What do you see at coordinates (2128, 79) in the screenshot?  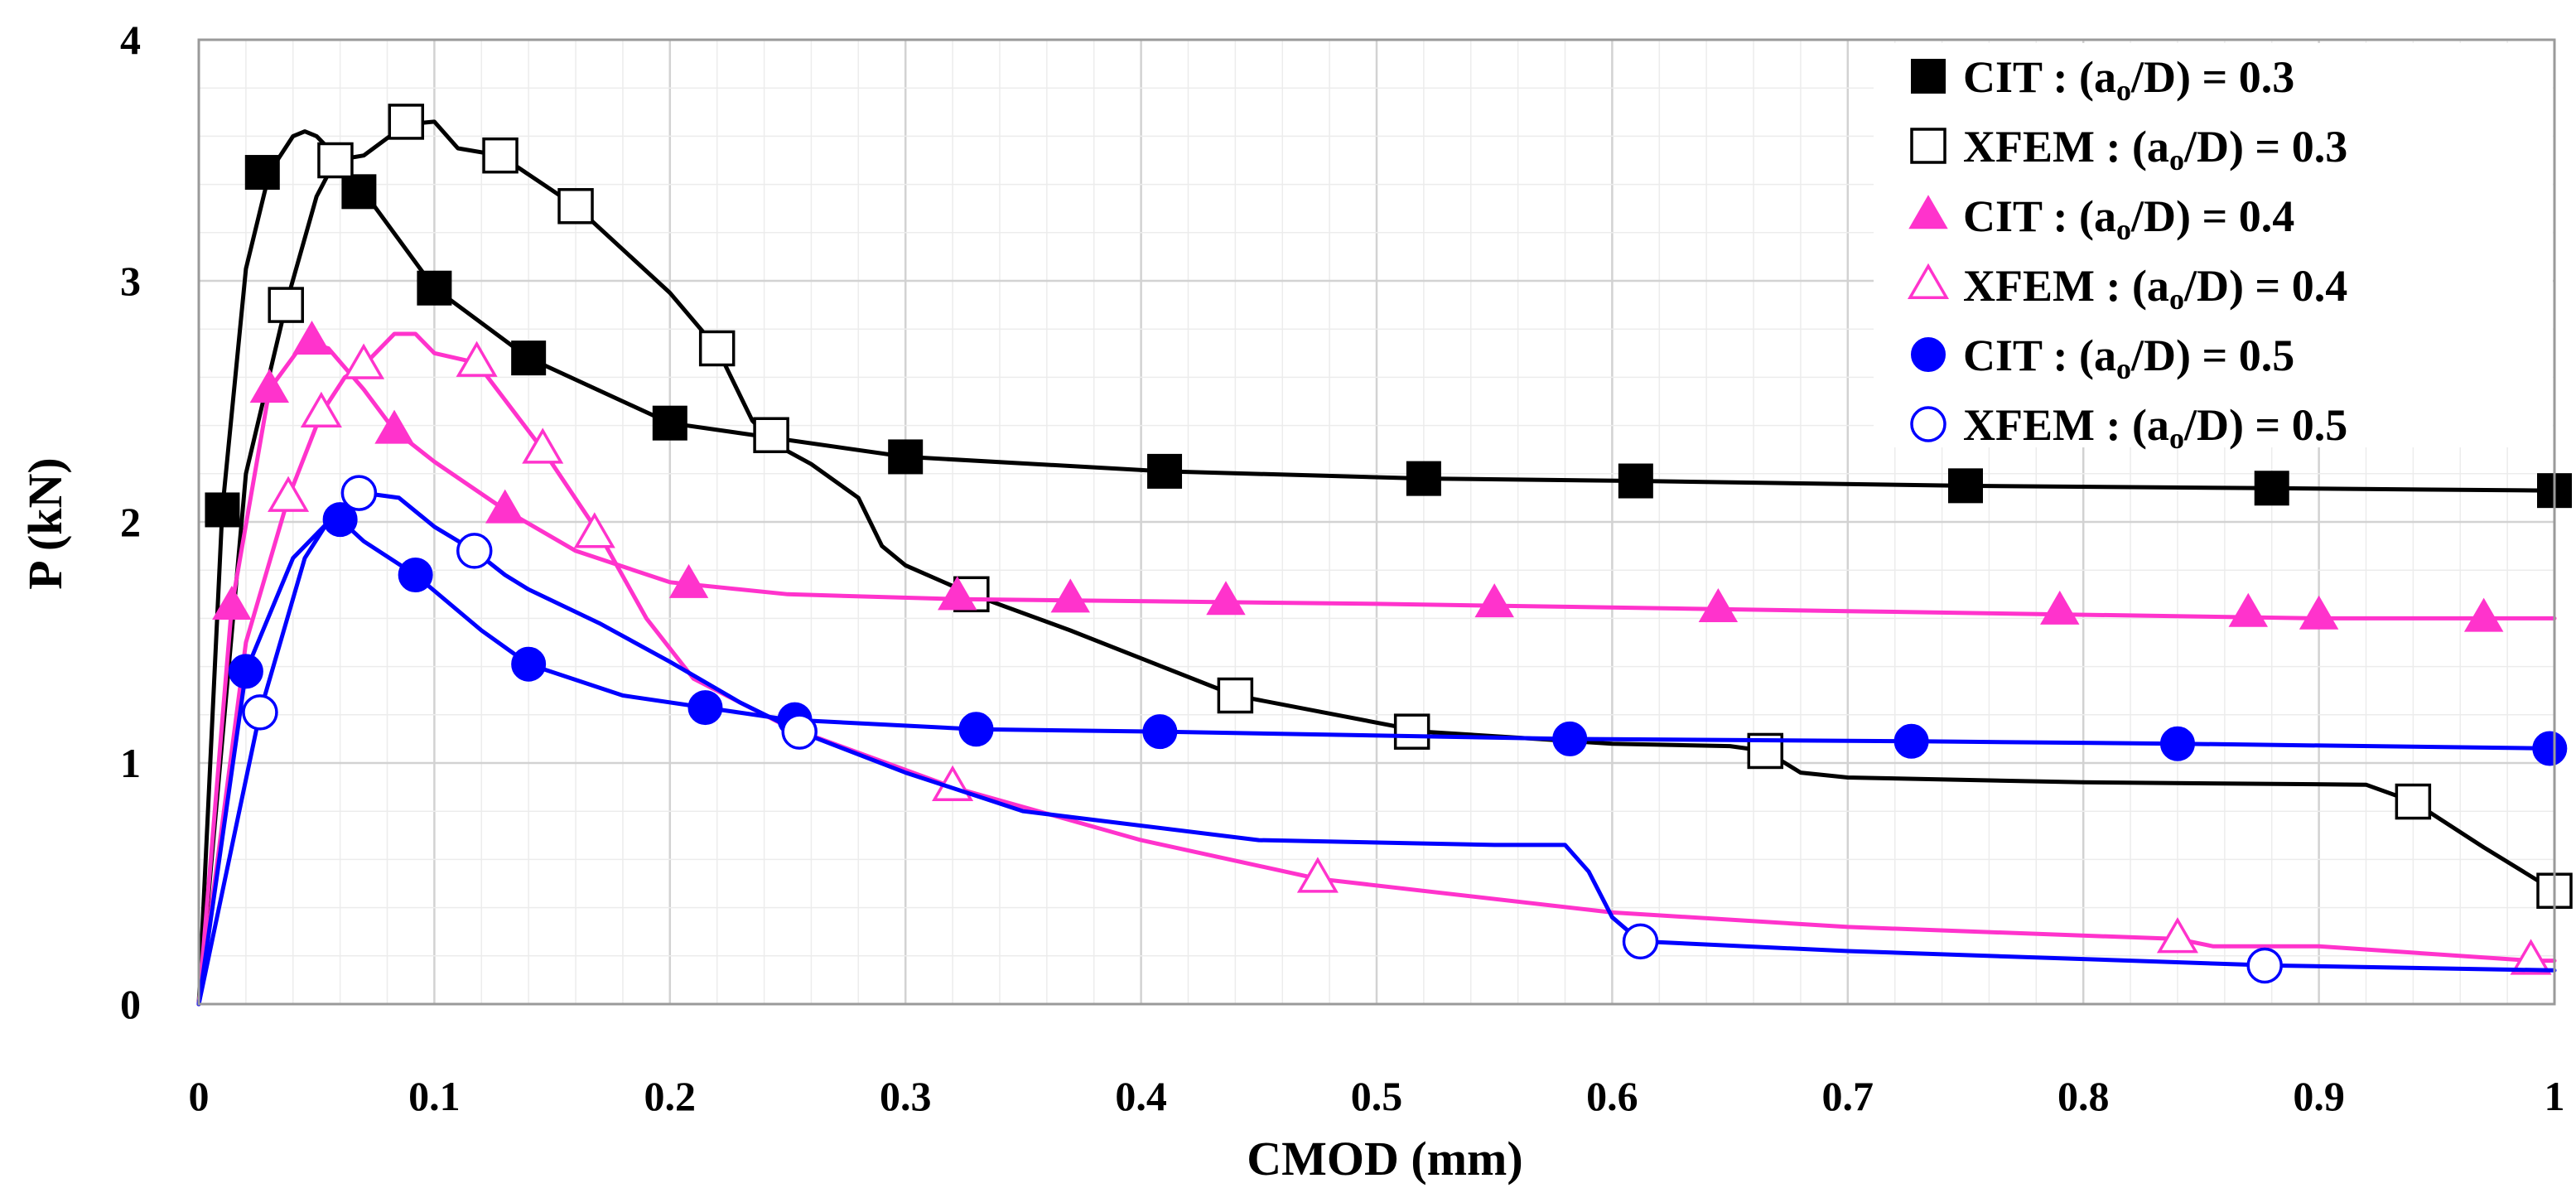 I see `legend-label: CIT : (ao/D) = 0.3` at bounding box center [2128, 79].